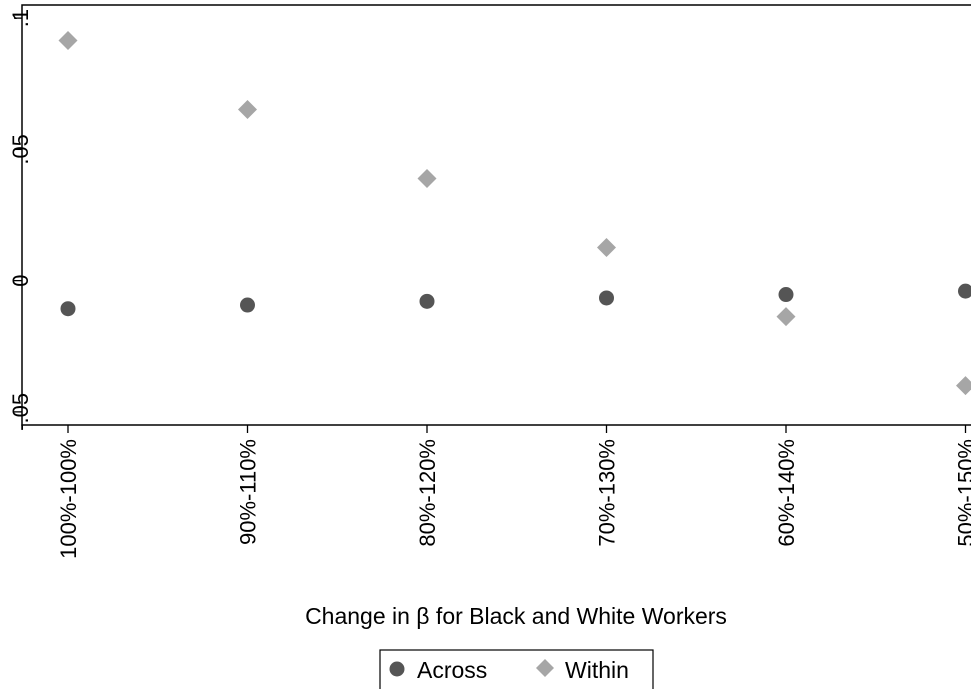 The height and width of the screenshot is (689, 971). Describe the element at coordinates (452, 670) in the screenshot. I see `legend-across-label: Across` at that location.